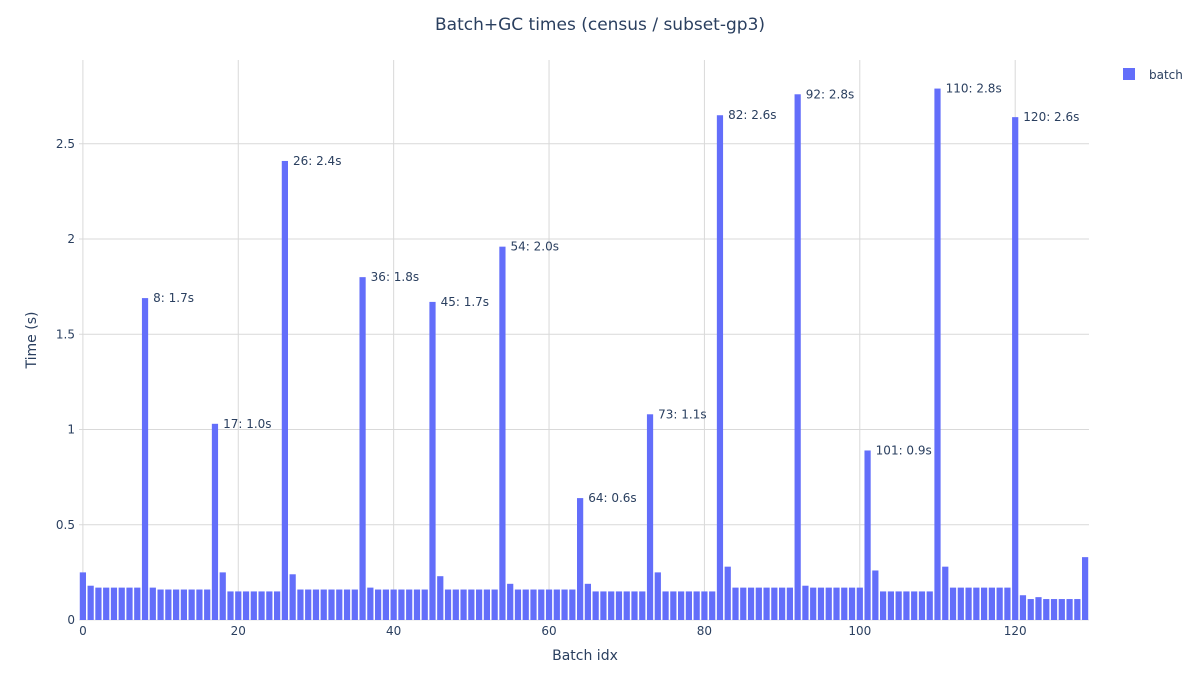 The image size is (1200, 700). I want to click on bar-annotation: 17: 1.0s, so click(247, 424).